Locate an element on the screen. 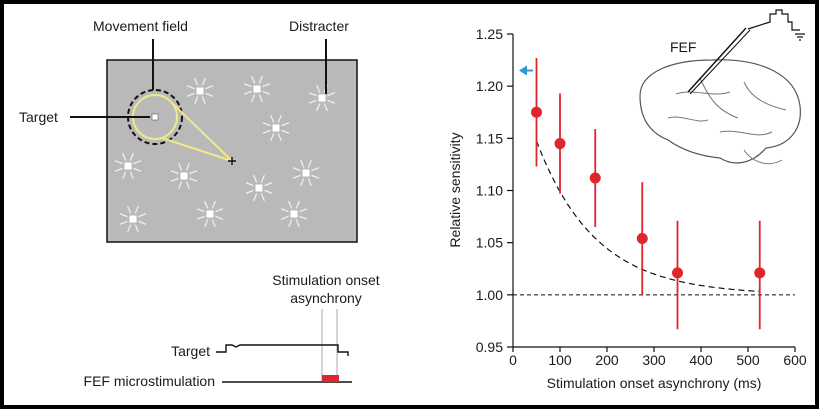 This screenshot has width=819, height=409. stimulator-wire is located at coordinates (773, 20).